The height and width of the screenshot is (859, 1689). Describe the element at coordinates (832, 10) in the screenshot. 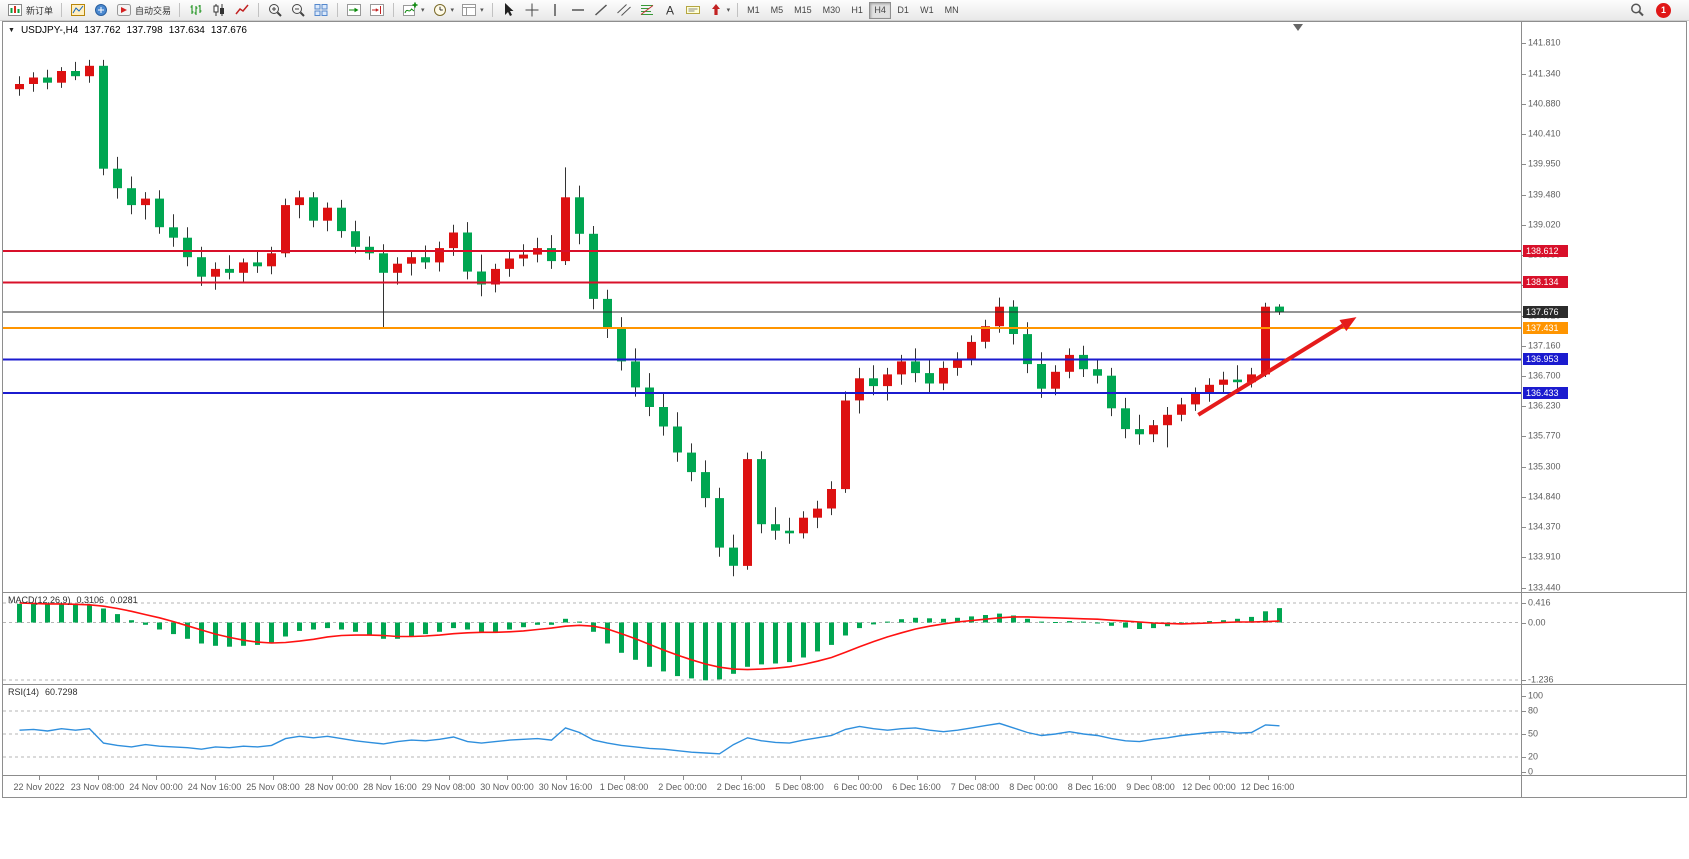

I see `timeframe-m30-button: M30` at that location.